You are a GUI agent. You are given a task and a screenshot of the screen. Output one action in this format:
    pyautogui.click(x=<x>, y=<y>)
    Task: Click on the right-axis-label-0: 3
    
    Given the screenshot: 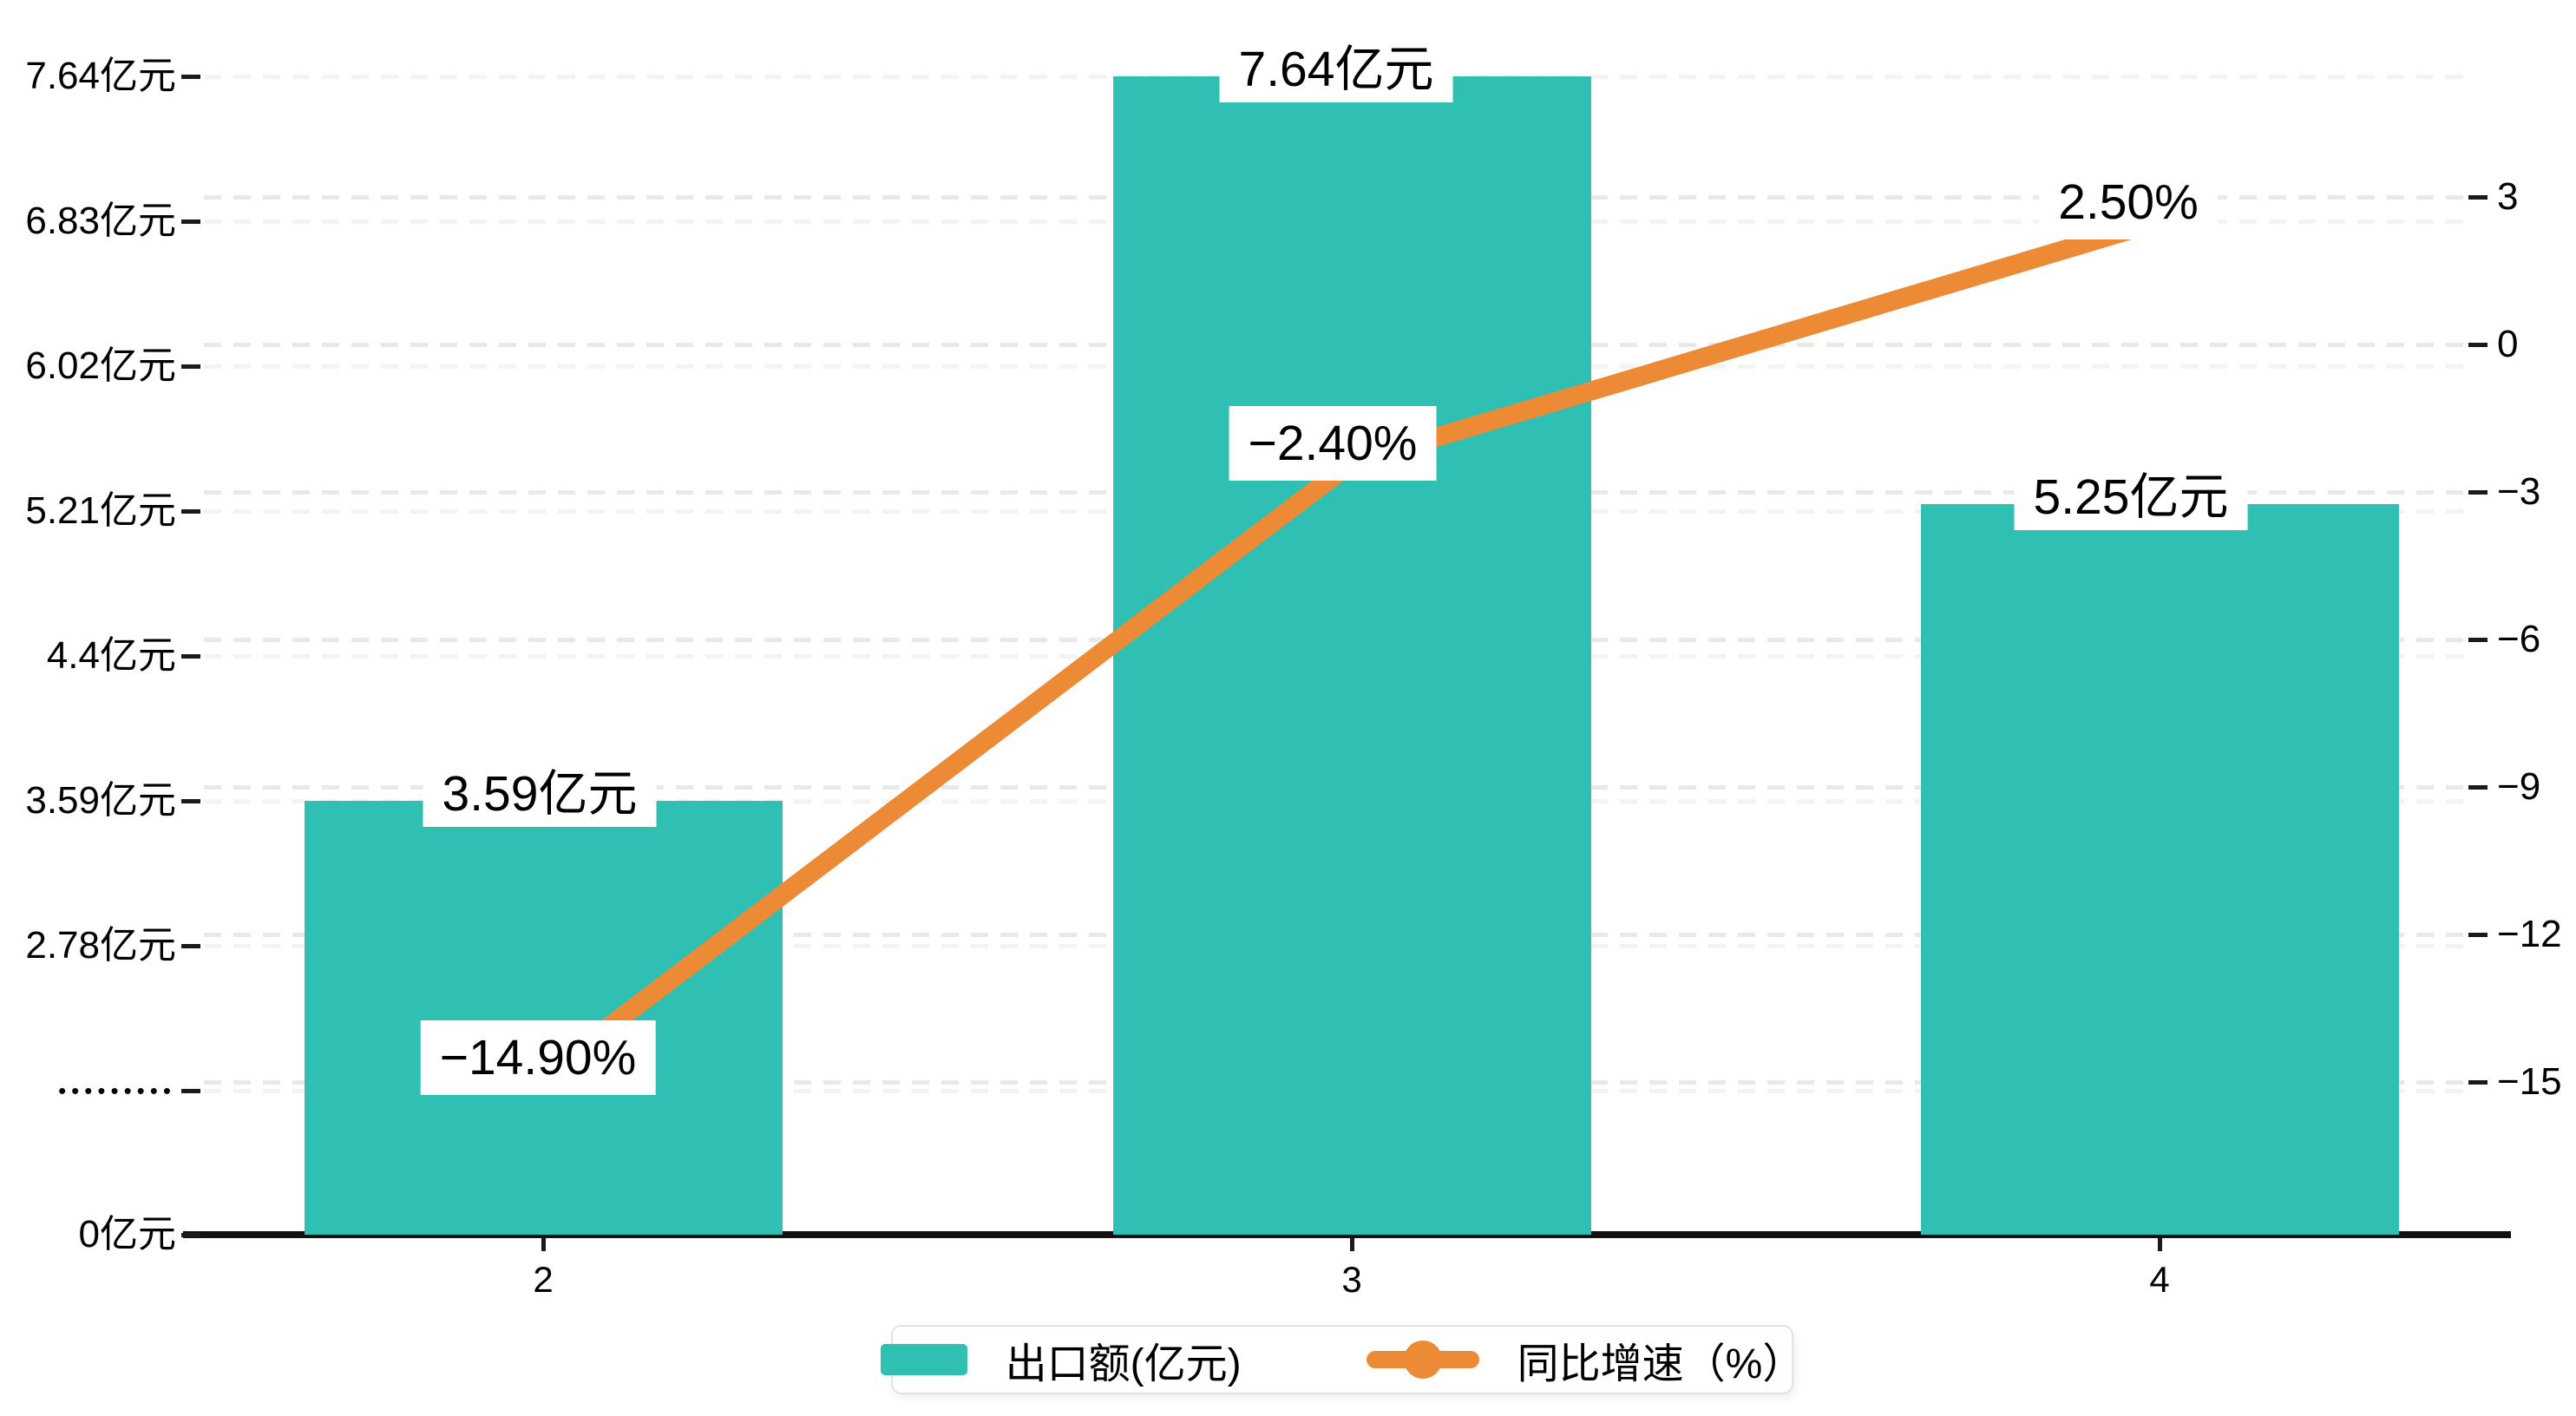 What is the action you would take?
    pyautogui.click(x=2508, y=196)
    